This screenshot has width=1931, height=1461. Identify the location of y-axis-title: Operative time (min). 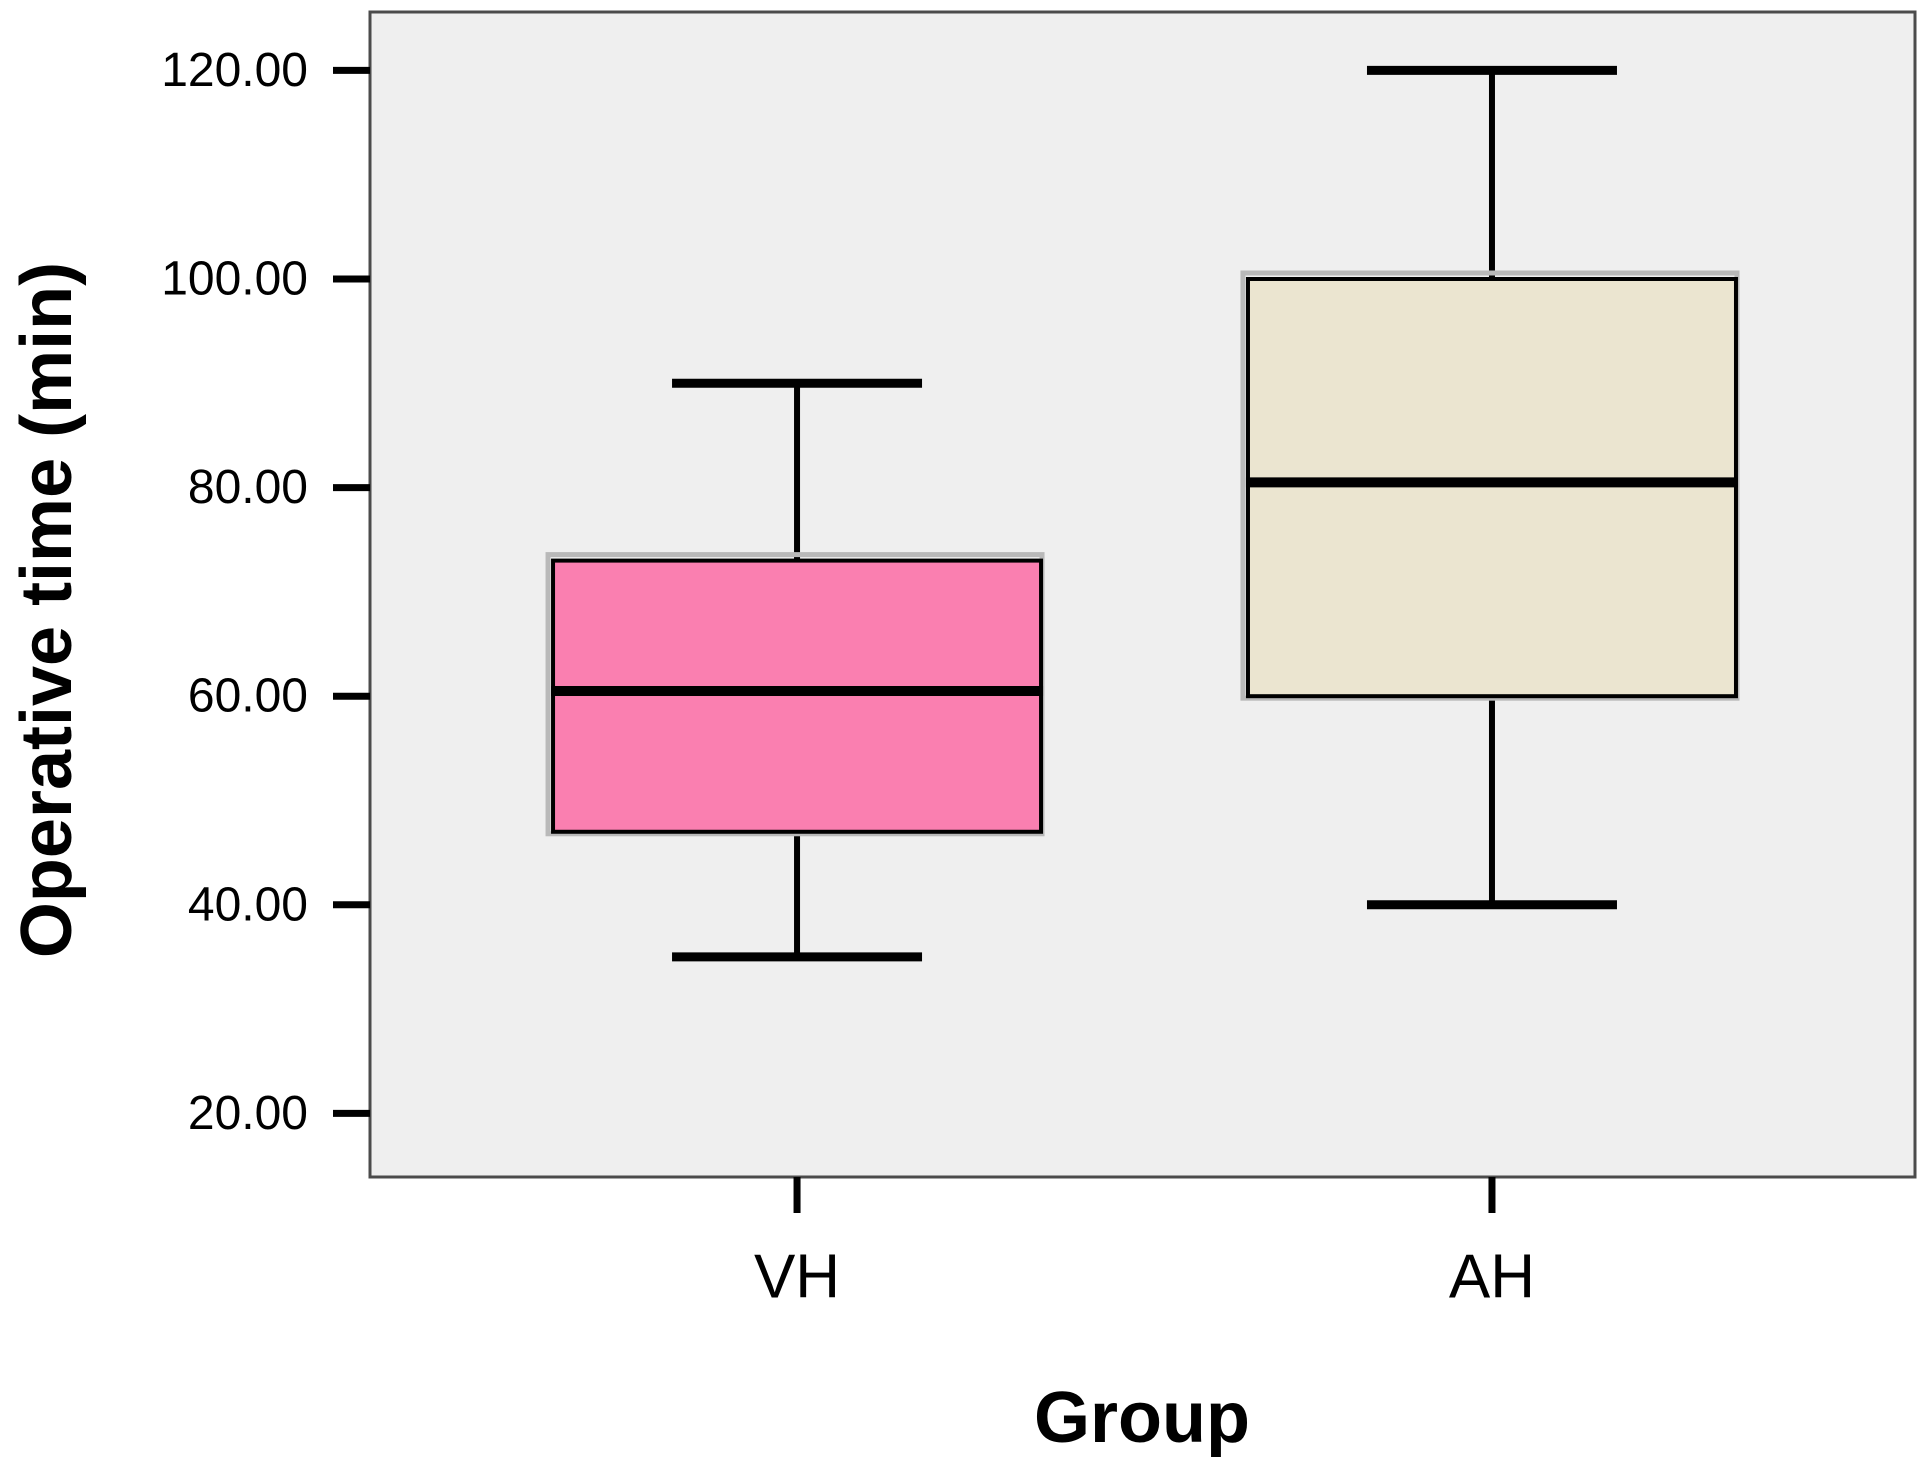
(47, 610).